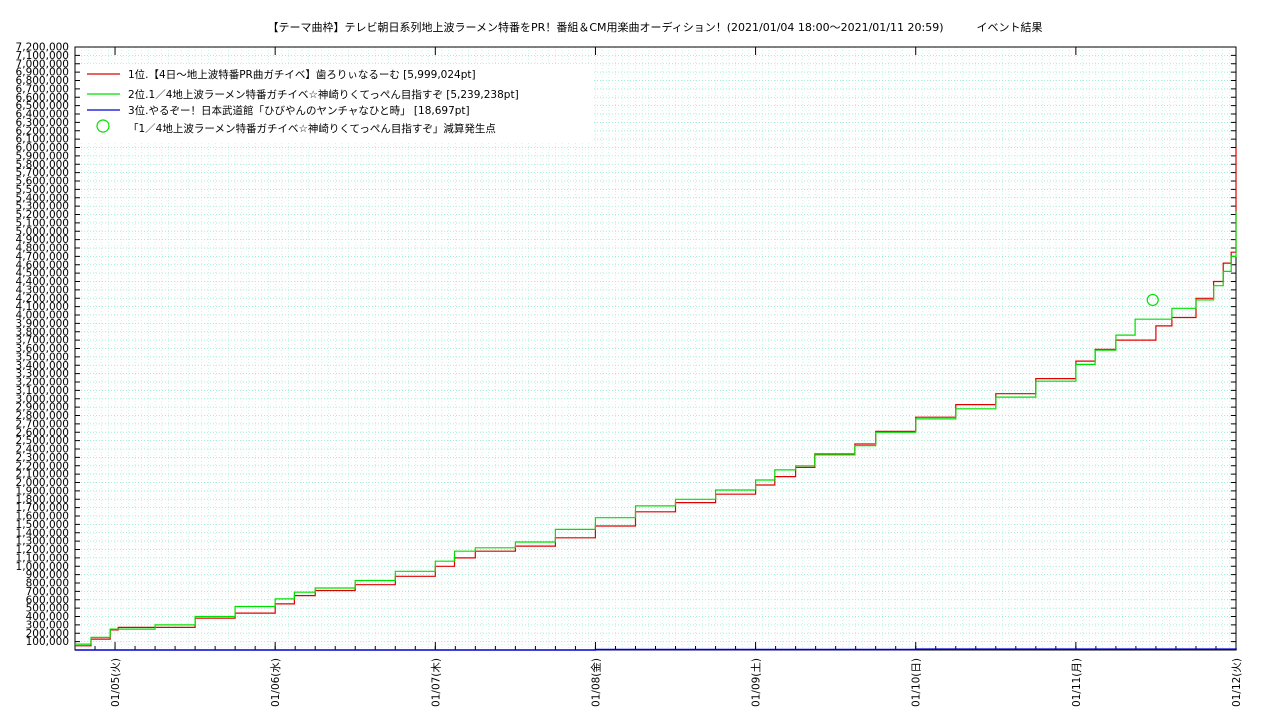 The image size is (1280, 720). Describe the element at coordinates (42, 550) in the screenshot. I see `y-tick-label: 1,200,000` at that location.